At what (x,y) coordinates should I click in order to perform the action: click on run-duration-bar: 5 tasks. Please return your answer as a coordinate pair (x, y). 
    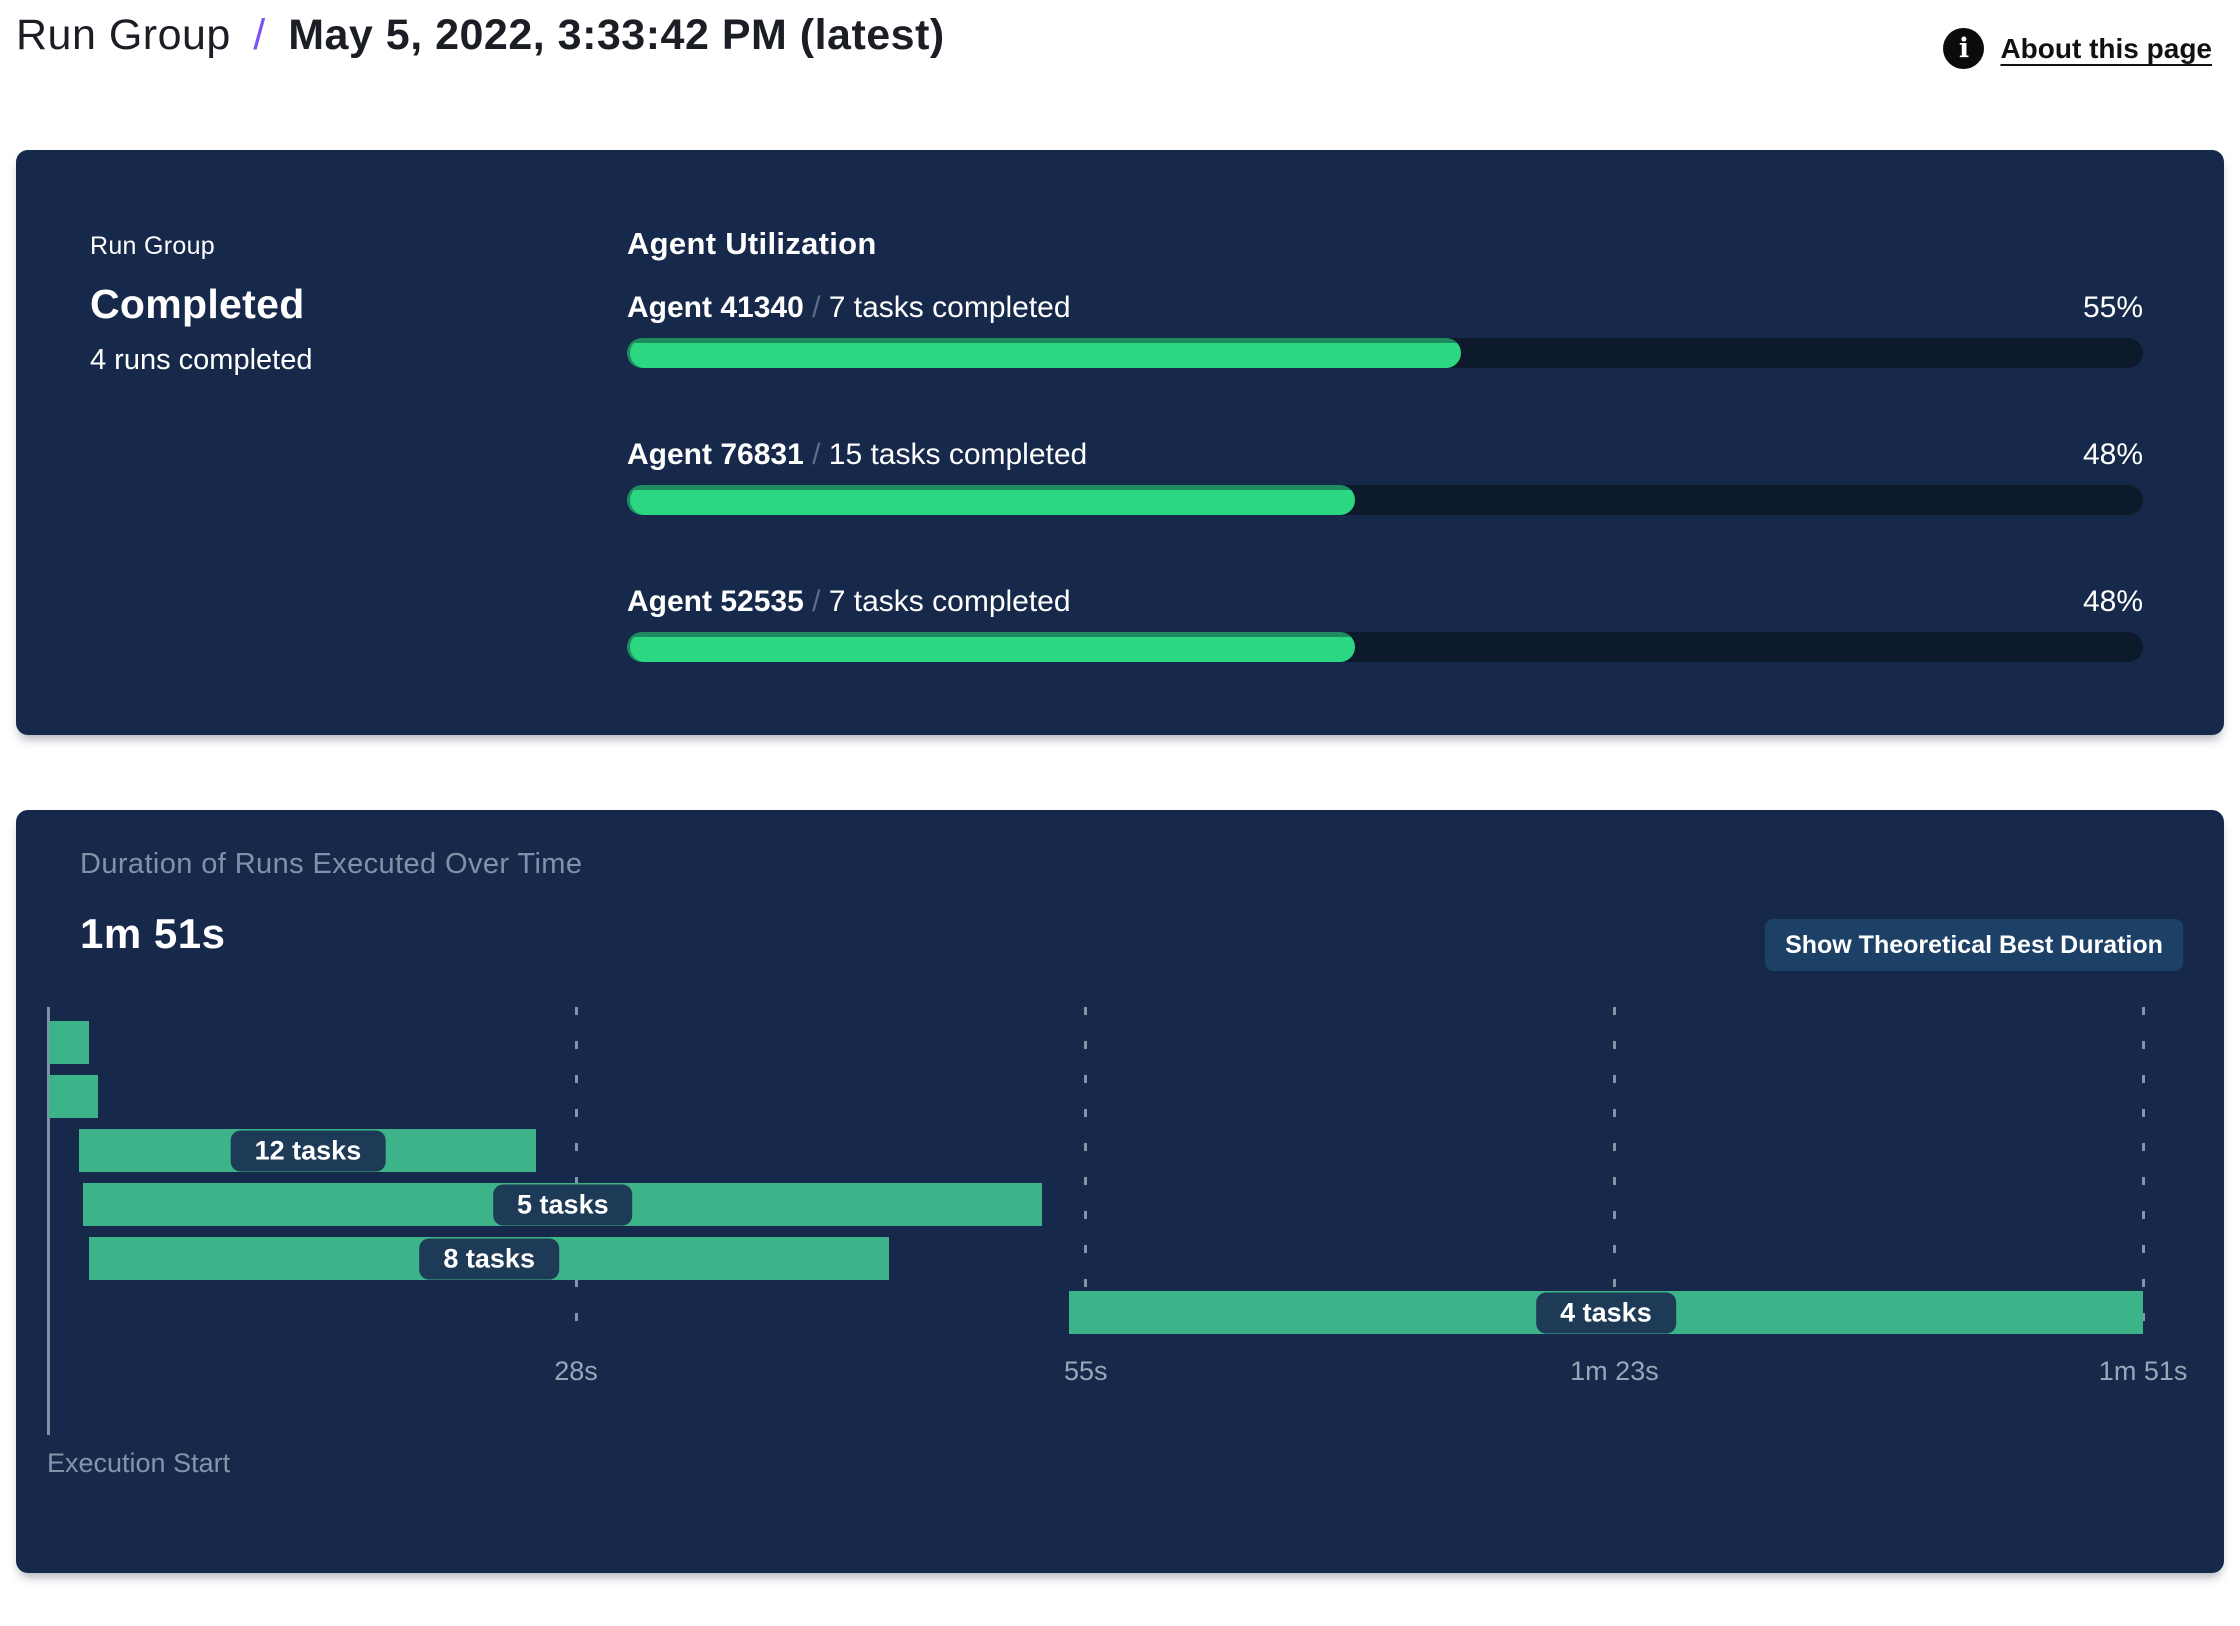
    Looking at the image, I should click on (563, 1204).